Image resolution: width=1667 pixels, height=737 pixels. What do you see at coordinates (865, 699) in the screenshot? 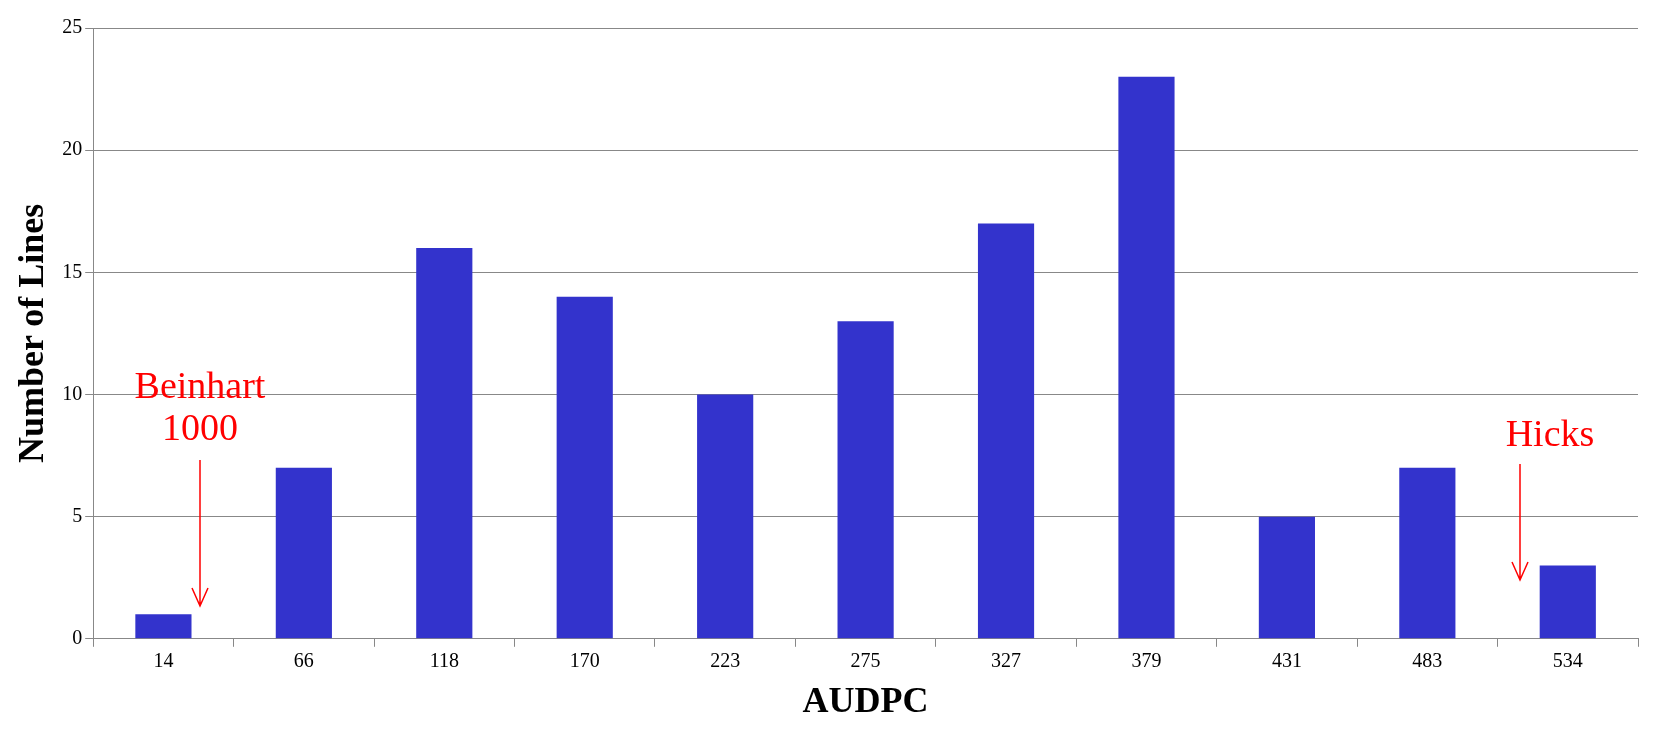
I see `x-axis-title: AUDPC` at bounding box center [865, 699].